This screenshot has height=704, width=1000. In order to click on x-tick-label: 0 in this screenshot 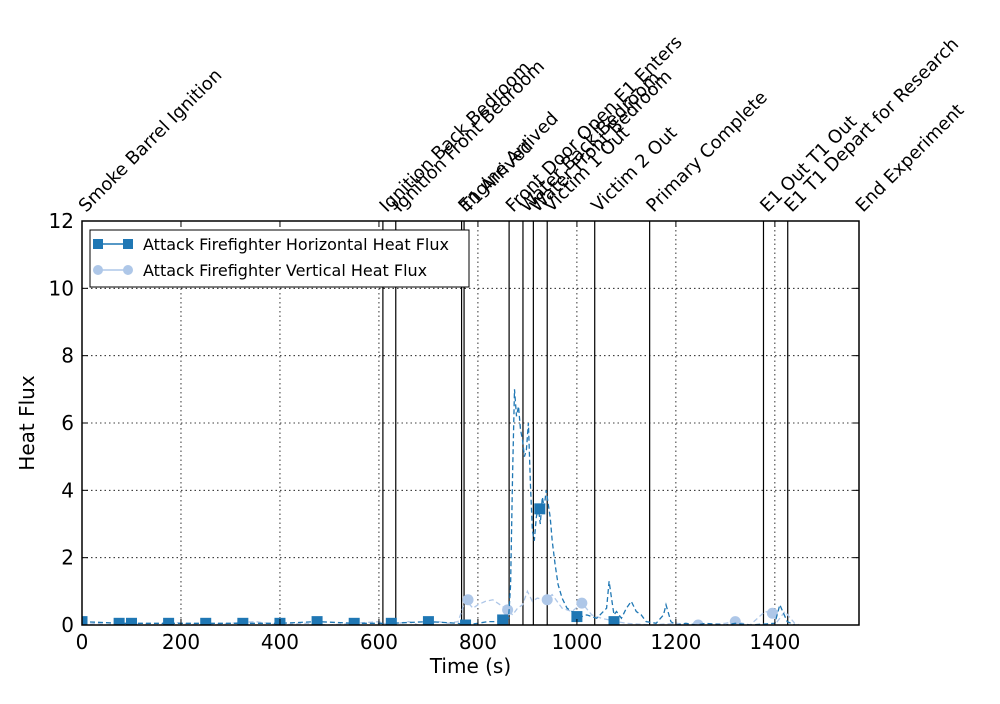, I will do `click(82, 642)`.